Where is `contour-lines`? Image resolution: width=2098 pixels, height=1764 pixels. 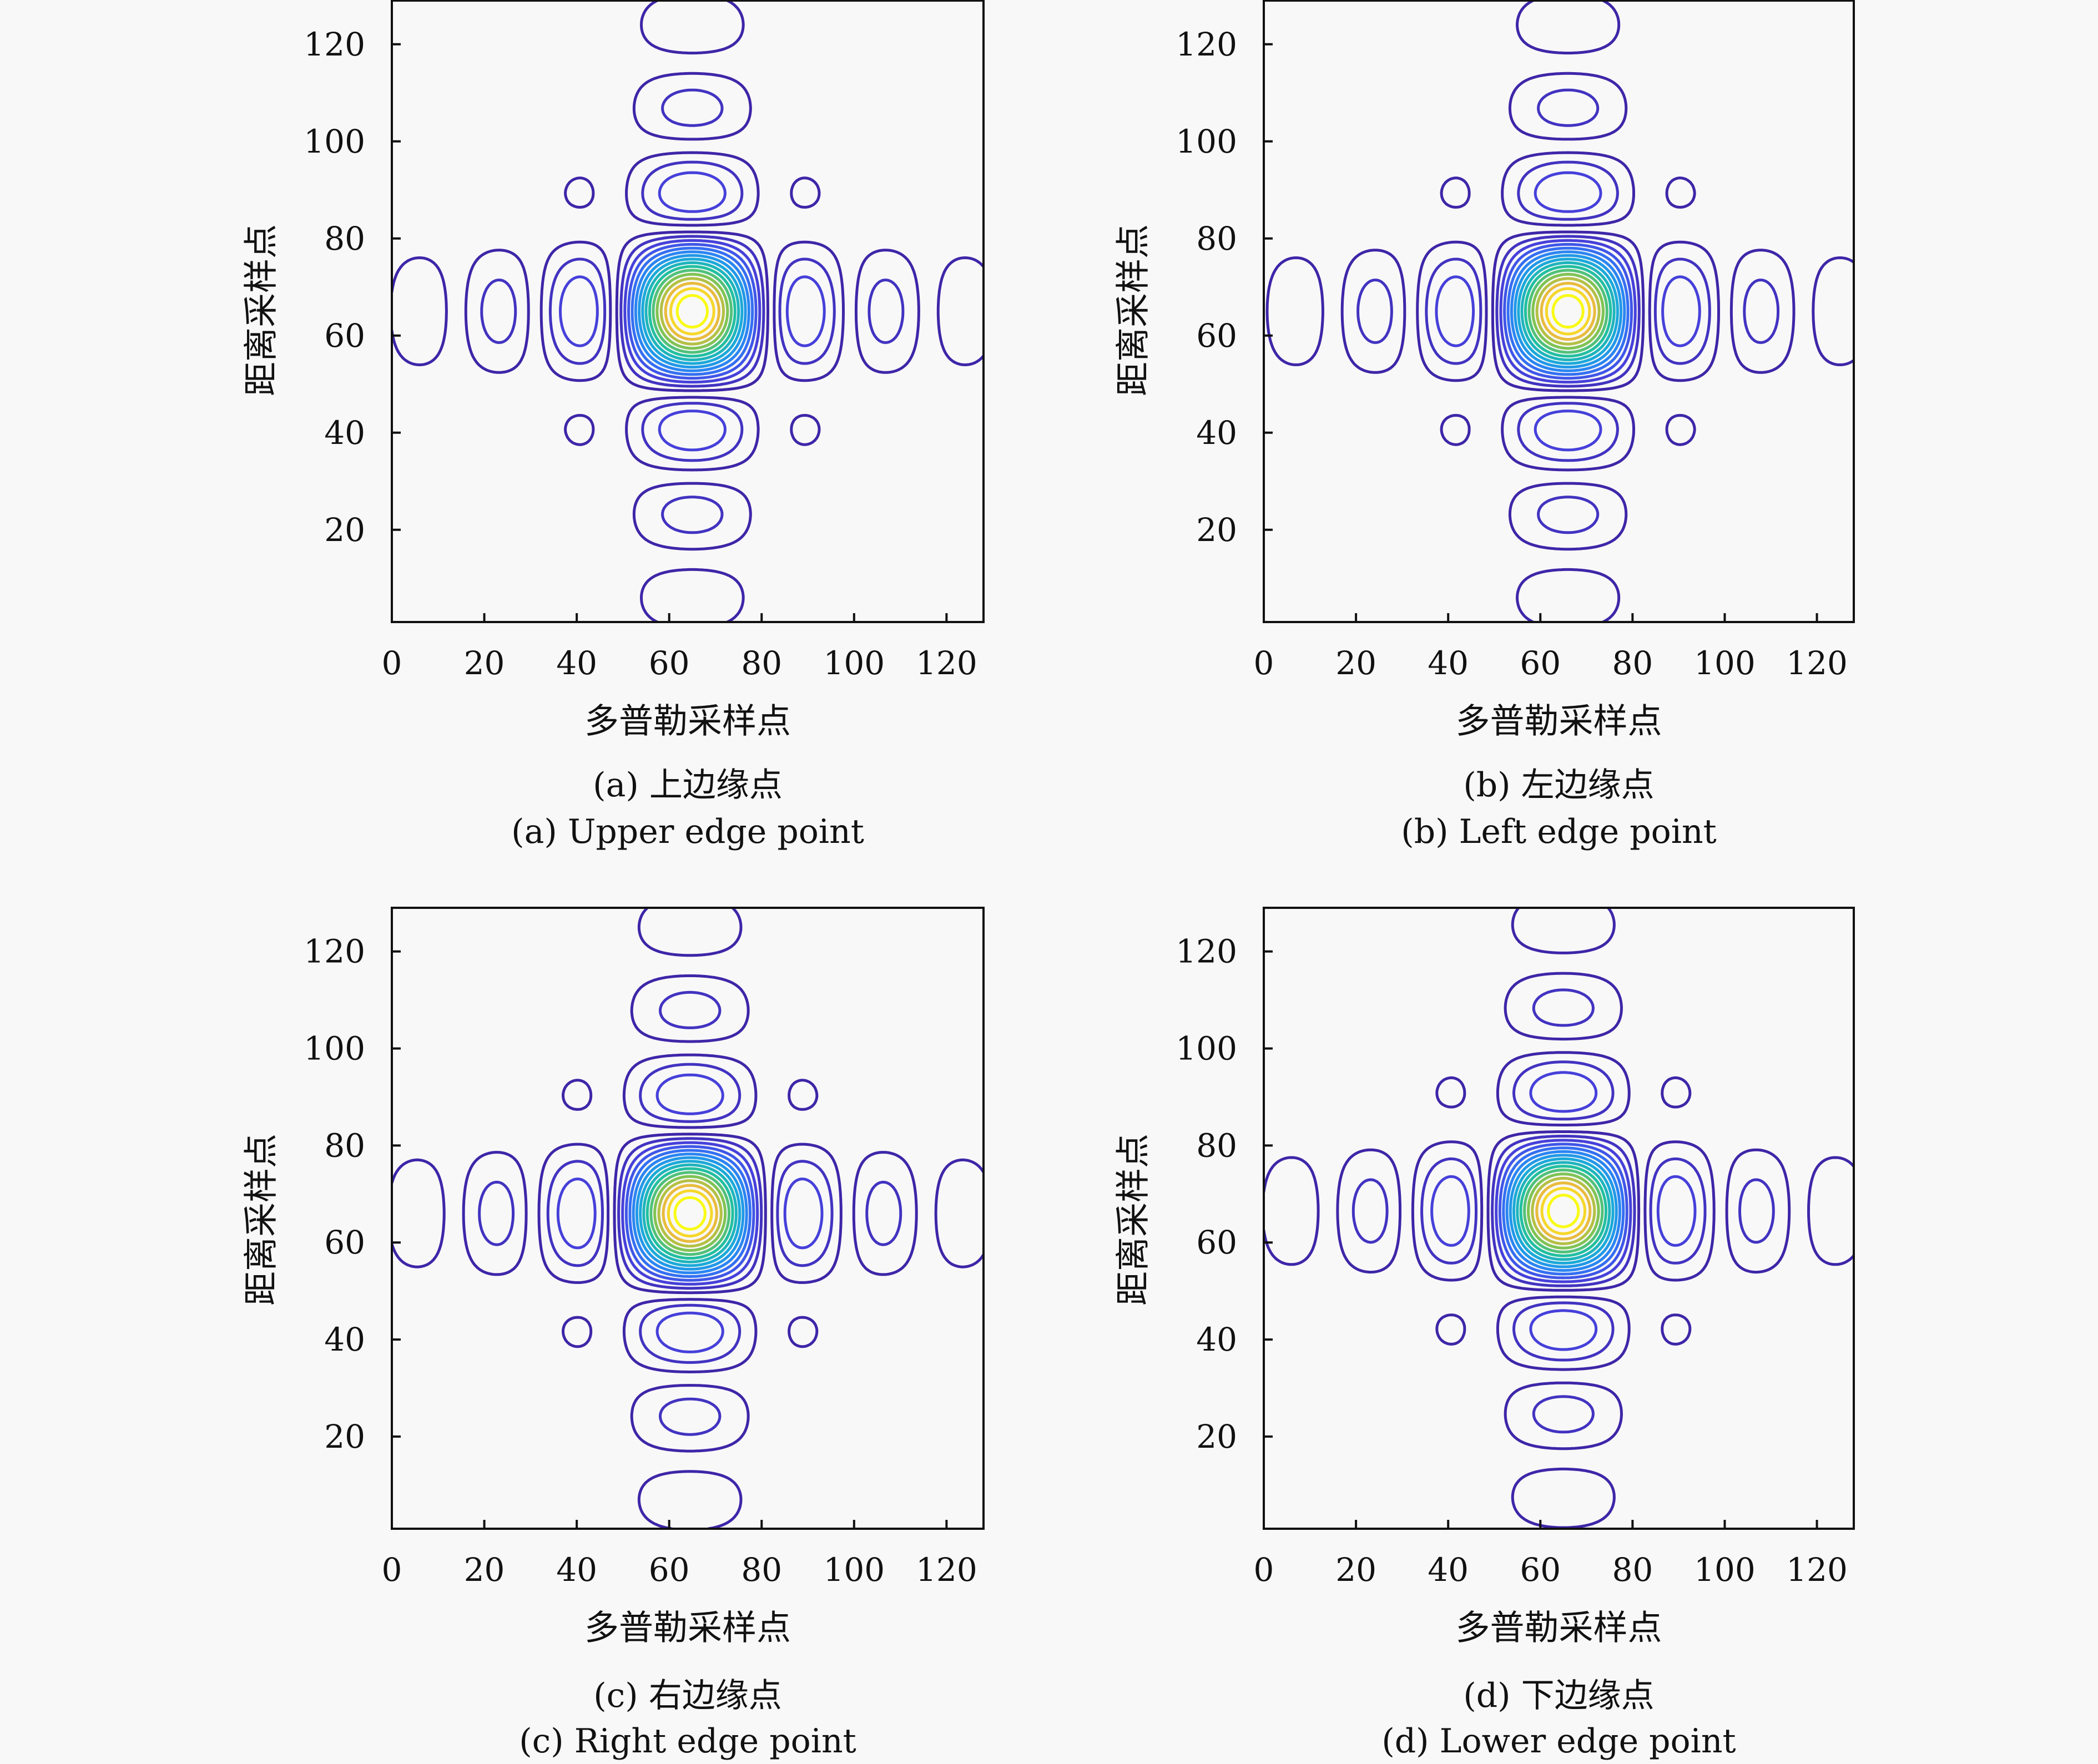
contour-lines is located at coordinates (688, 311).